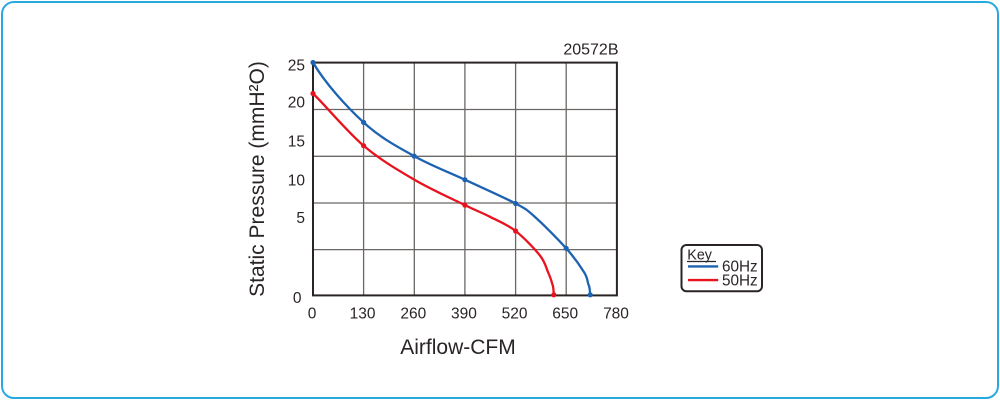 The image size is (1000, 402). I want to click on svg-text: Airflow-CFM, so click(458, 347).